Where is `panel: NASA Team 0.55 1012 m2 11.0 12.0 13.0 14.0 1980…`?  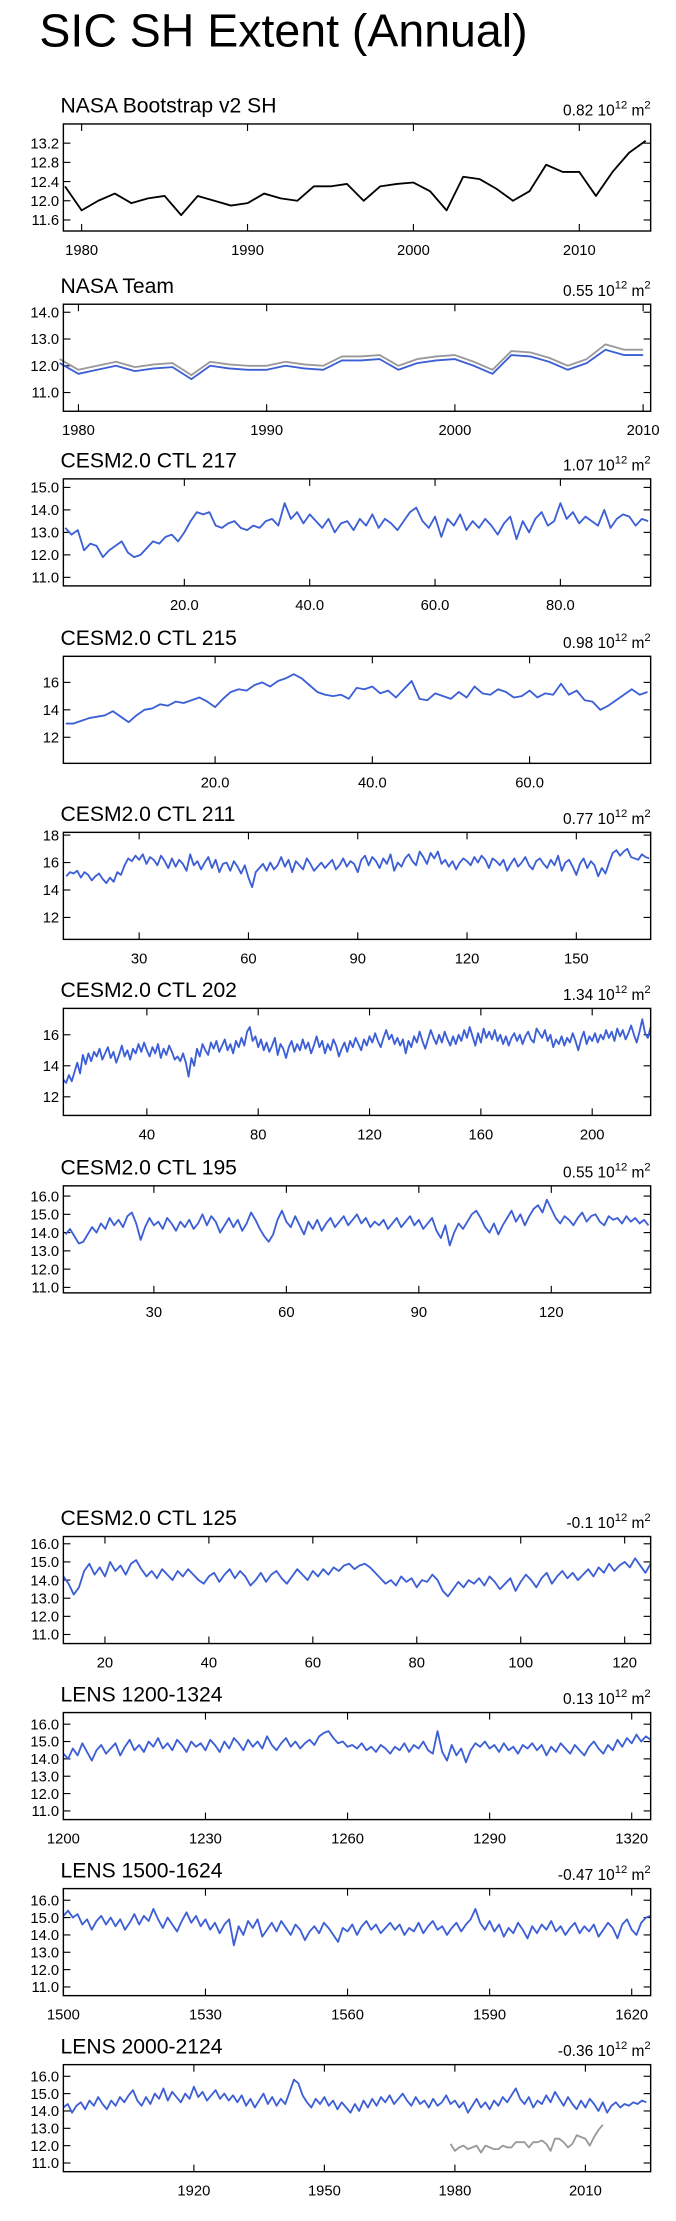 panel: NASA Team 0.55 1012 m2 11.0 12.0 13.0 14.0 1980… is located at coordinates (344, 357).